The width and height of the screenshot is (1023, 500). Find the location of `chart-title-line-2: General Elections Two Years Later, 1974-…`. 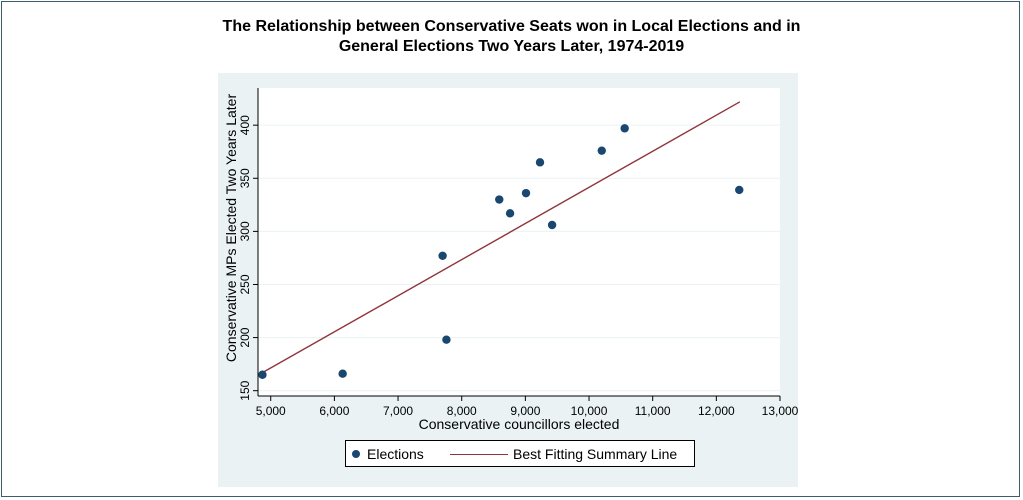

chart-title-line-2: General Elections Two Years Later, 1974-… is located at coordinates (511, 46).